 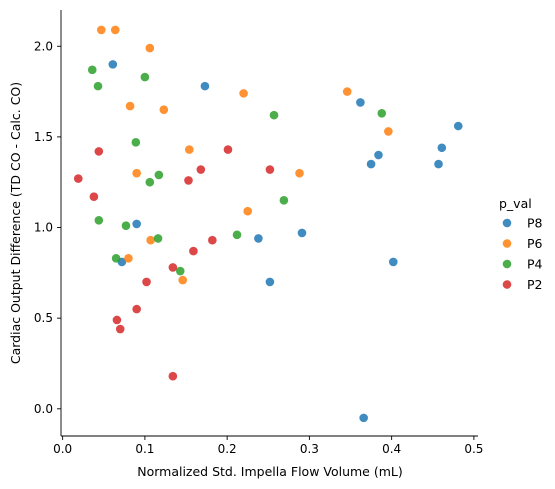 I want to click on y-tick-label: 1.0, so click(x=43, y=228).